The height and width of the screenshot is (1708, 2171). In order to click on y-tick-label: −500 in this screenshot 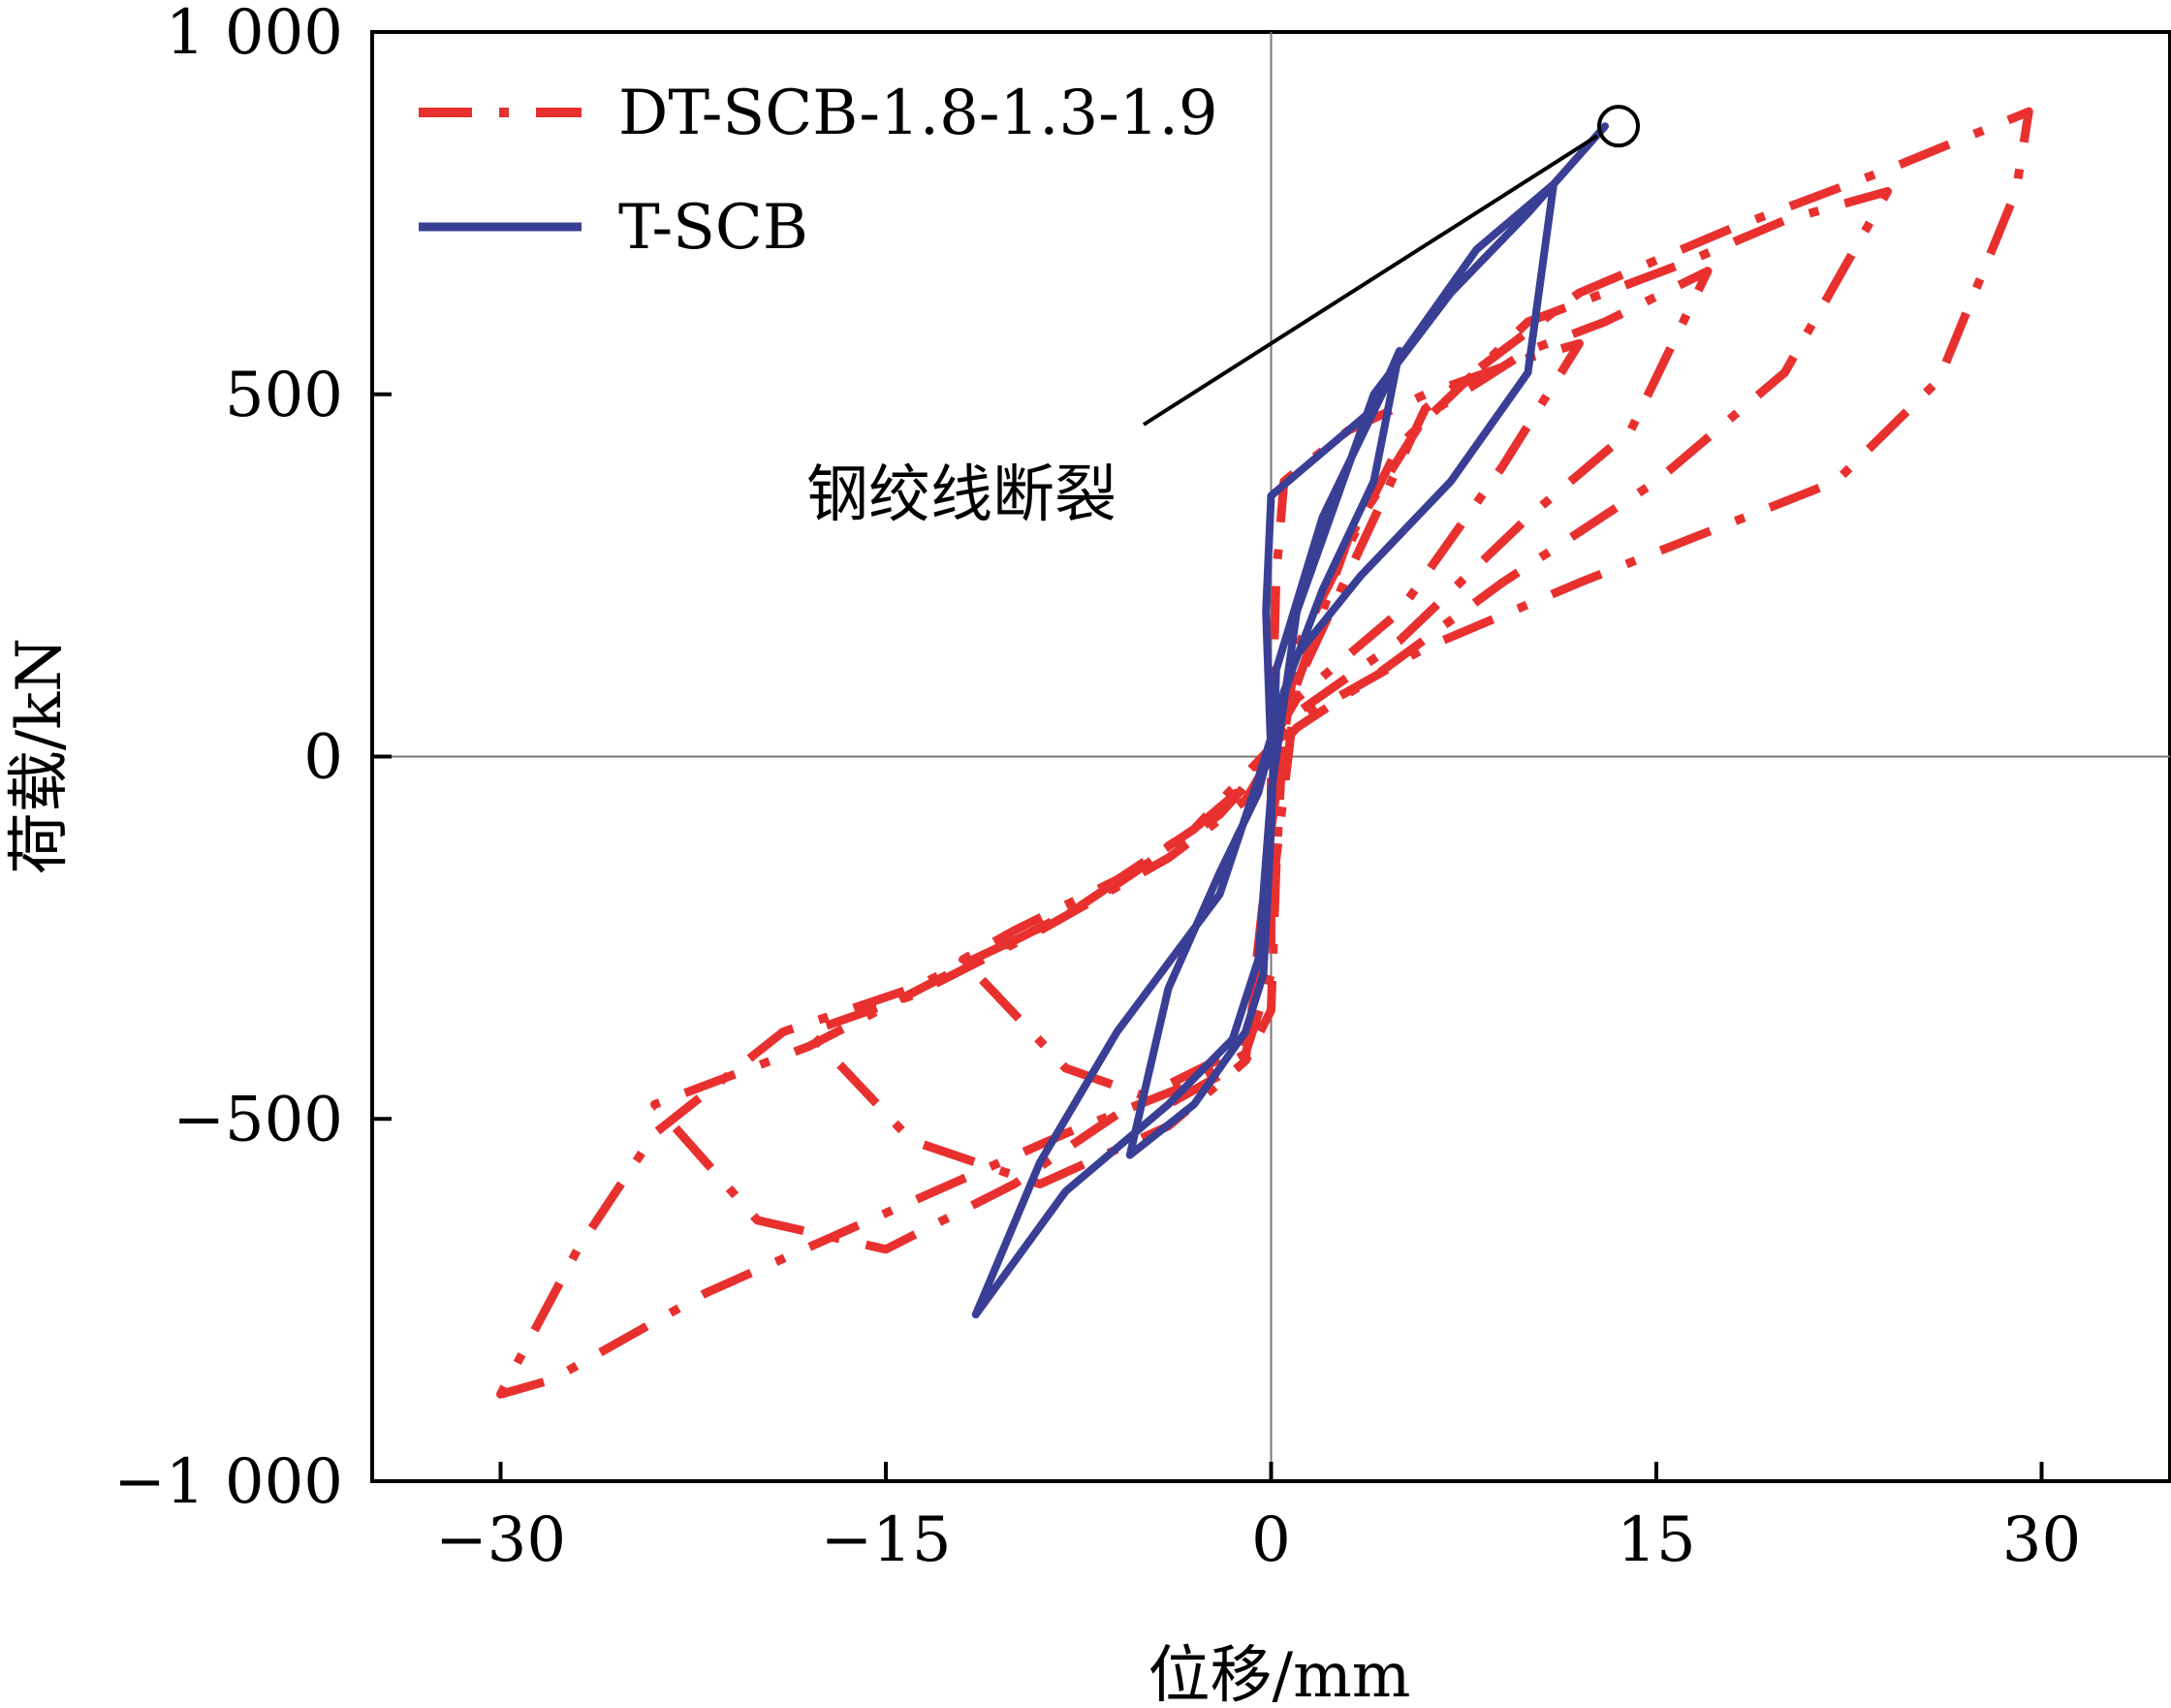, I will do `click(258, 1119)`.